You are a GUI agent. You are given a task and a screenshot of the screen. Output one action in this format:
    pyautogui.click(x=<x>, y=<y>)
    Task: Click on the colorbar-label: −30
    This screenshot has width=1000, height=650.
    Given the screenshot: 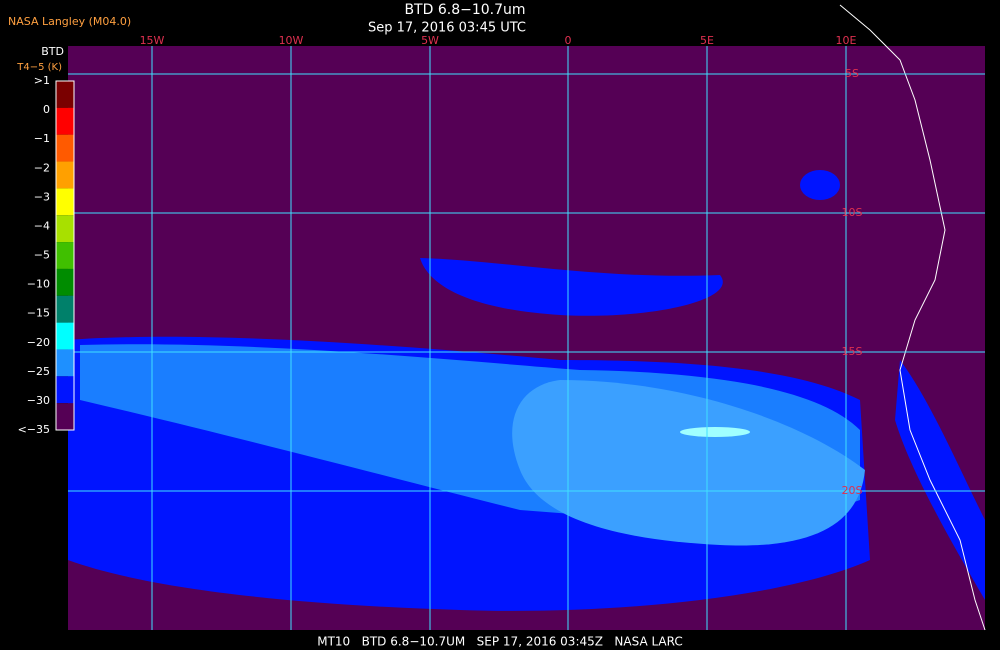 What is the action you would take?
    pyautogui.click(x=38, y=400)
    